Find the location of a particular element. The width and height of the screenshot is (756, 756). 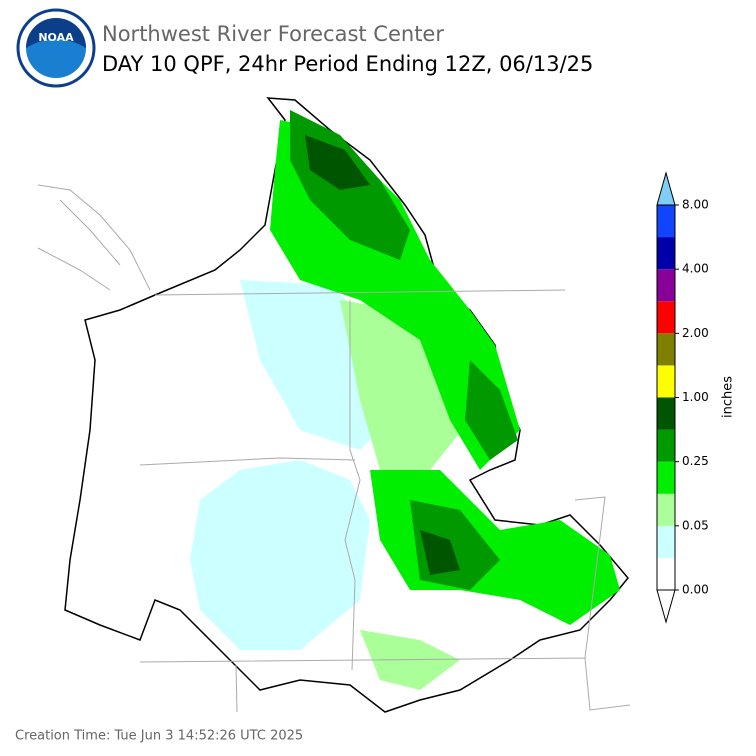

noaa-logo: NOAA is located at coordinates (56, 48).